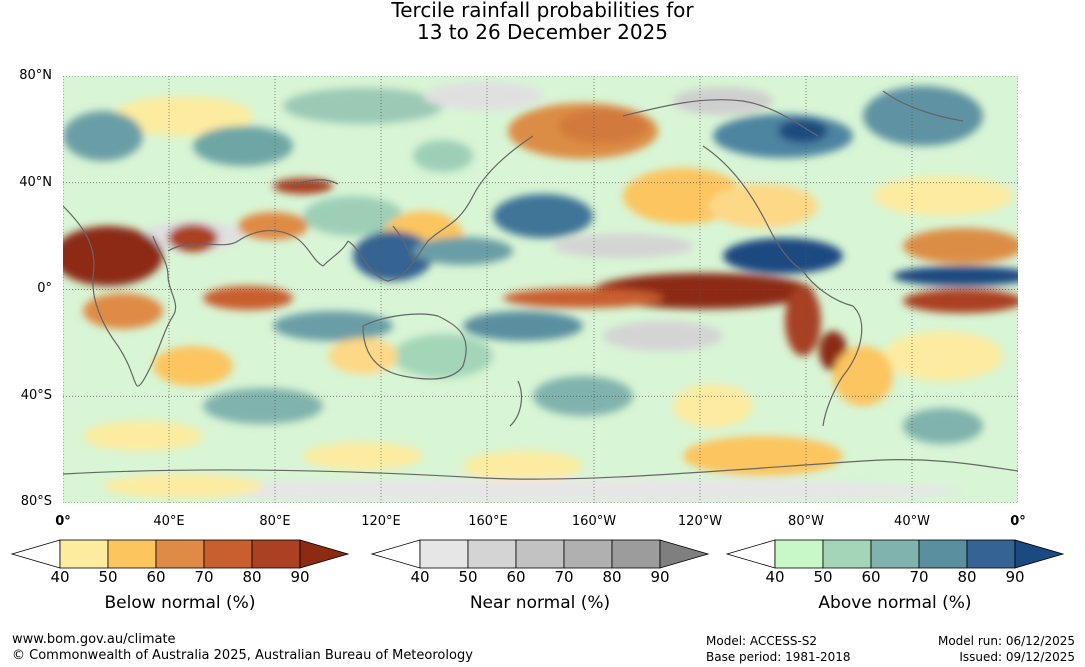  What do you see at coordinates (542, 32) in the screenshot?
I see `map-title-line2: 13 to 26 December 2025` at bounding box center [542, 32].